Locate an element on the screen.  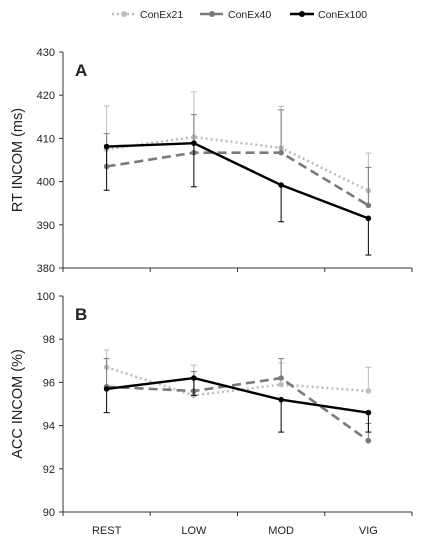
y-tick-label-b: 90 is located at coordinates (49, 513).